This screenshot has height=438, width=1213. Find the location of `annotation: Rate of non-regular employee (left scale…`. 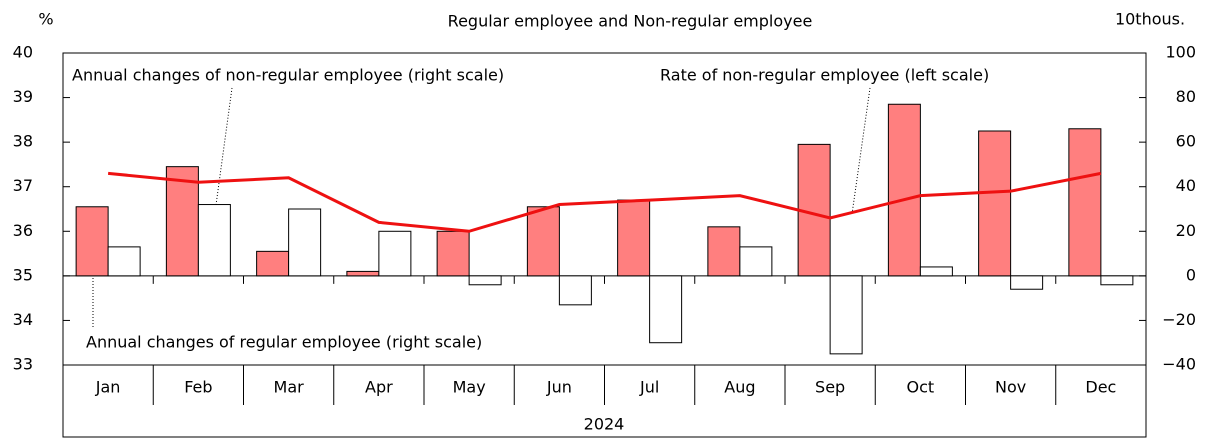

annotation: Rate of non-regular employee (left scale… is located at coordinates (824, 75).